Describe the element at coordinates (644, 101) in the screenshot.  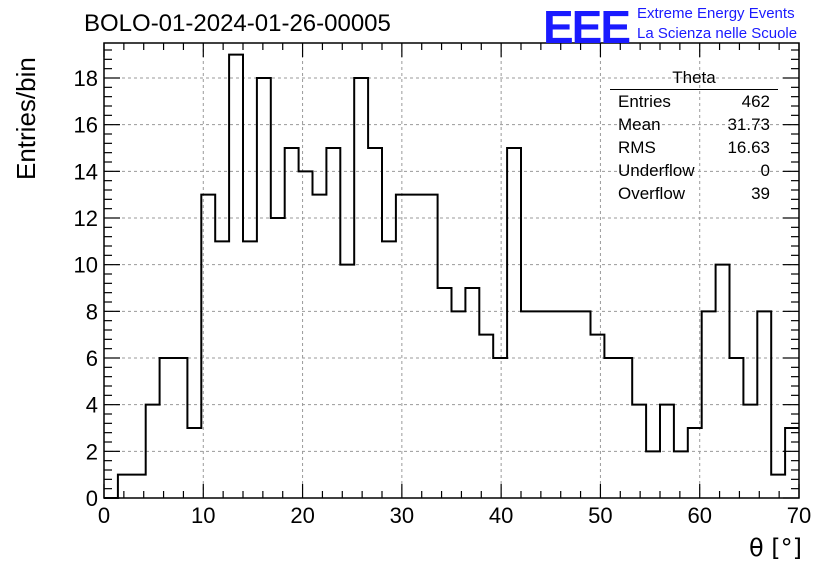
I see `stats-key: Entries` at that location.